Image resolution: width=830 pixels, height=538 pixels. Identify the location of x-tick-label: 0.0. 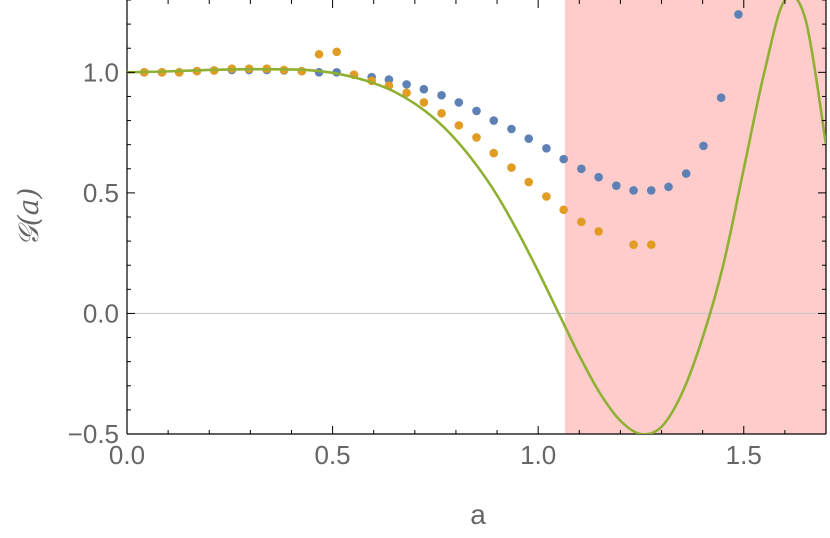
(127, 455).